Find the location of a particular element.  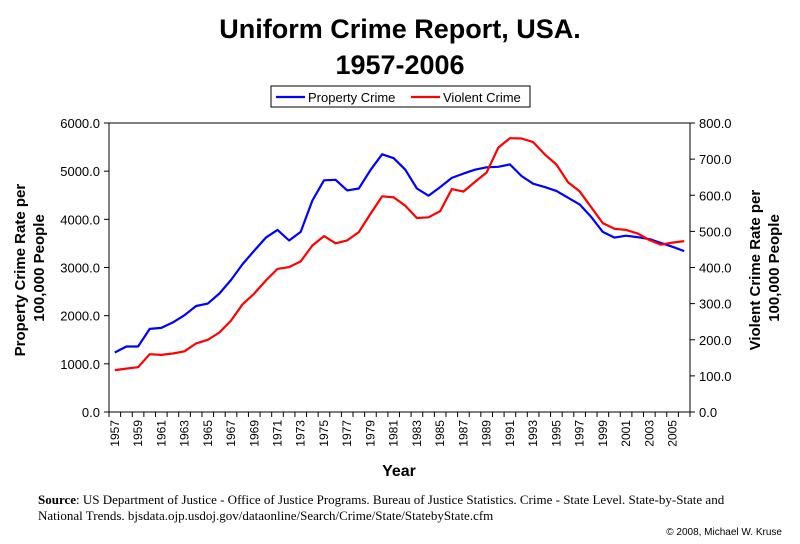

legend-box is located at coordinates (400, 96).